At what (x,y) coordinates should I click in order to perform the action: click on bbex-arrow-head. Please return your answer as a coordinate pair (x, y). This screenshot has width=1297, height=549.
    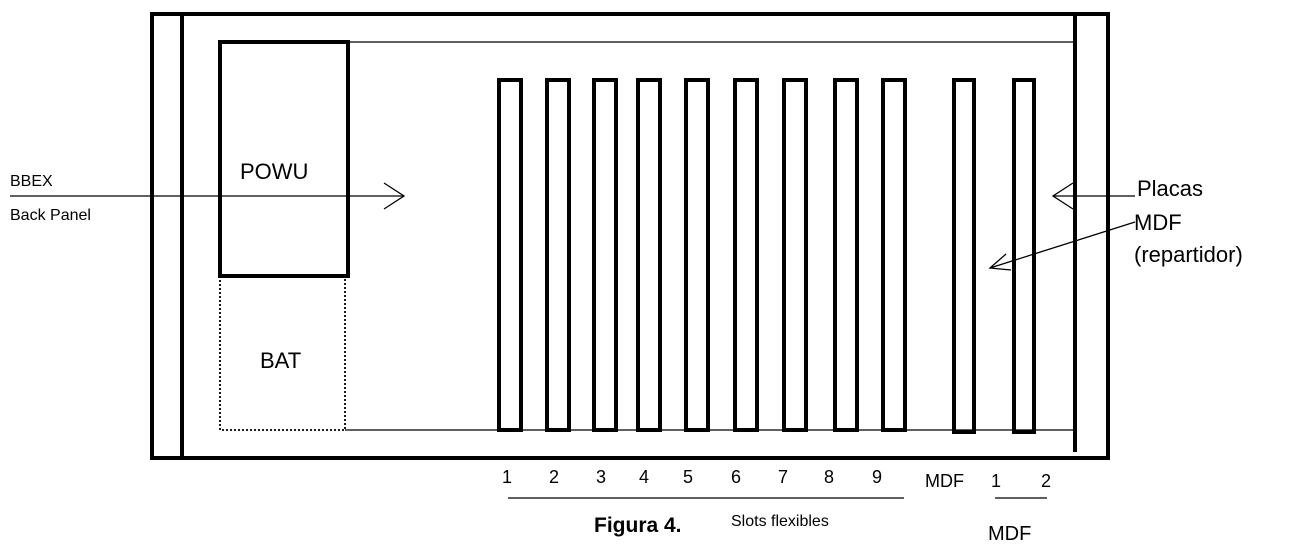
    Looking at the image, I should click on (394, 196).